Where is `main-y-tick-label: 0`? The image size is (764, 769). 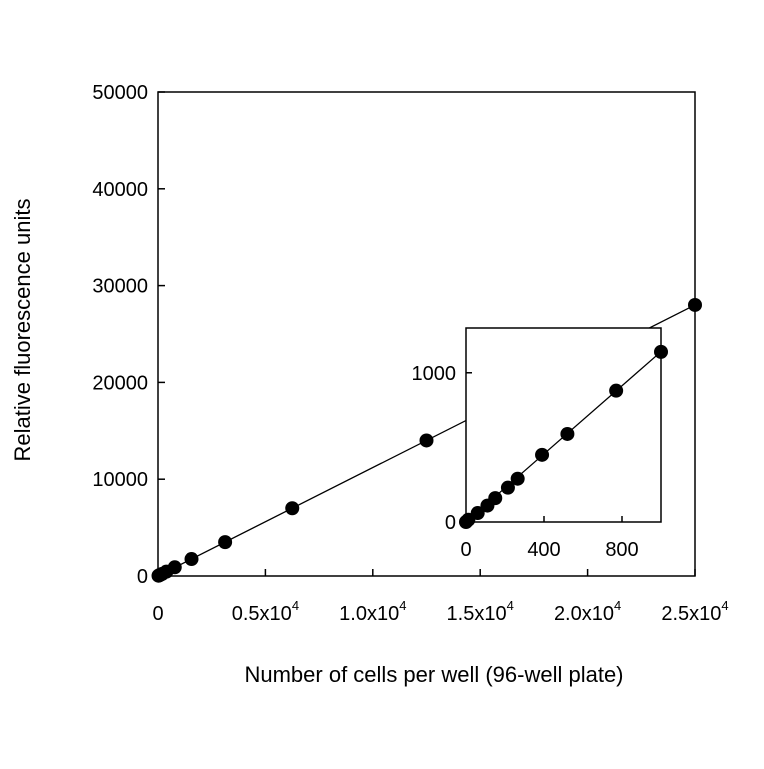
main-y-tick-label: 0 is located at coordinates (142, 577).